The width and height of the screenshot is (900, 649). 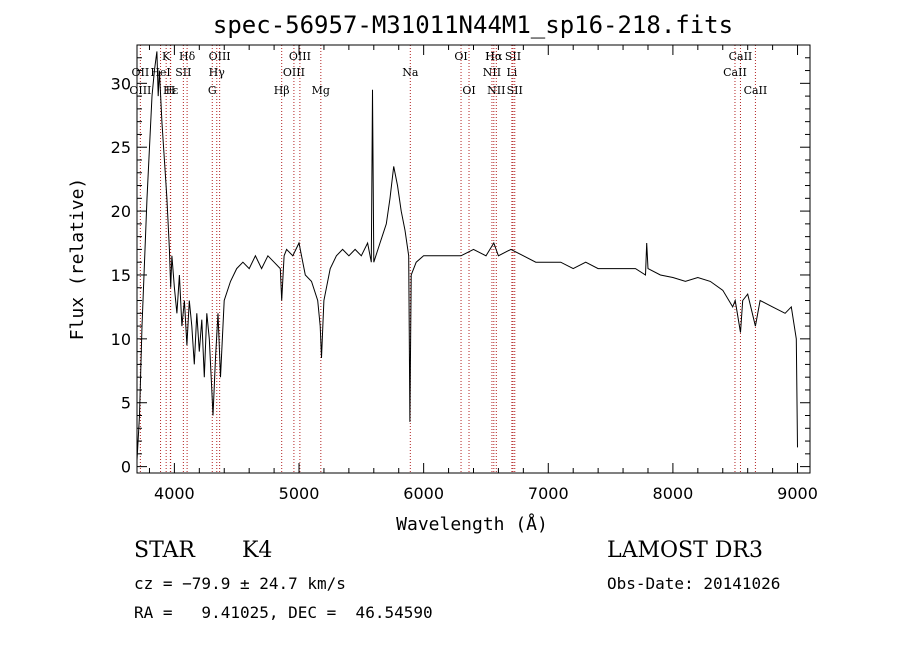 What do you see at coordinates (694, 583) in the screenshot?
I see `observation-date: Obs-Date: 20141026` at bounding box center [694, 583].